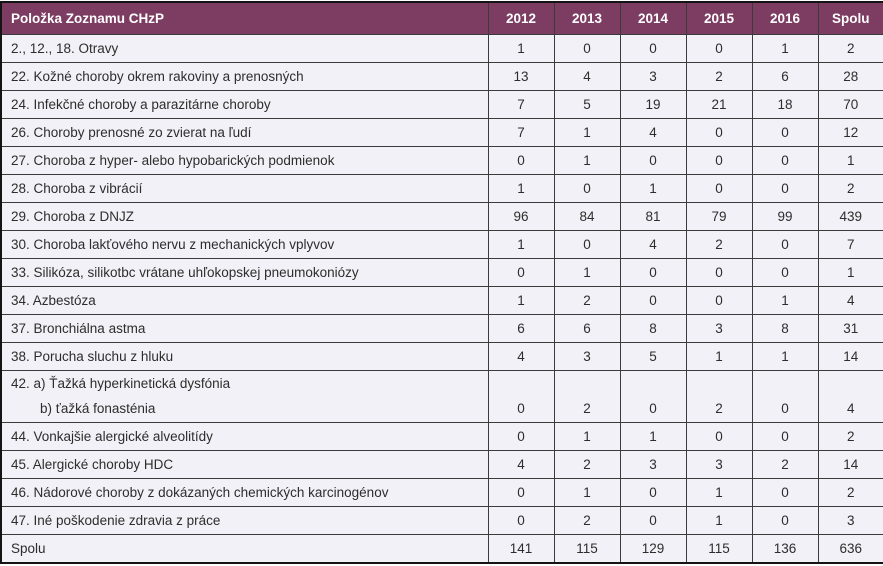 The image size is (883, 566). What do you see at coordinates (785, 105) in the screenshot?
I see `cell-value: 18` at bounding box center [785, 105].